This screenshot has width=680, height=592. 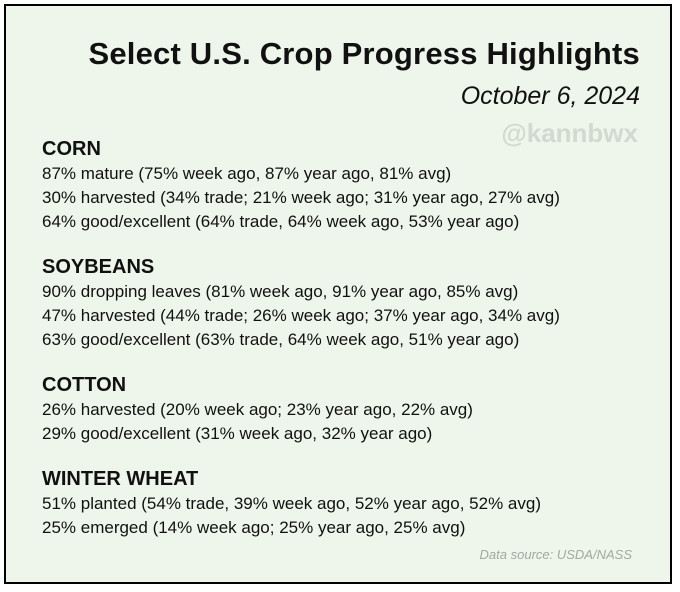 I want to click on section-title: CORN, so click(x=71, y=149).